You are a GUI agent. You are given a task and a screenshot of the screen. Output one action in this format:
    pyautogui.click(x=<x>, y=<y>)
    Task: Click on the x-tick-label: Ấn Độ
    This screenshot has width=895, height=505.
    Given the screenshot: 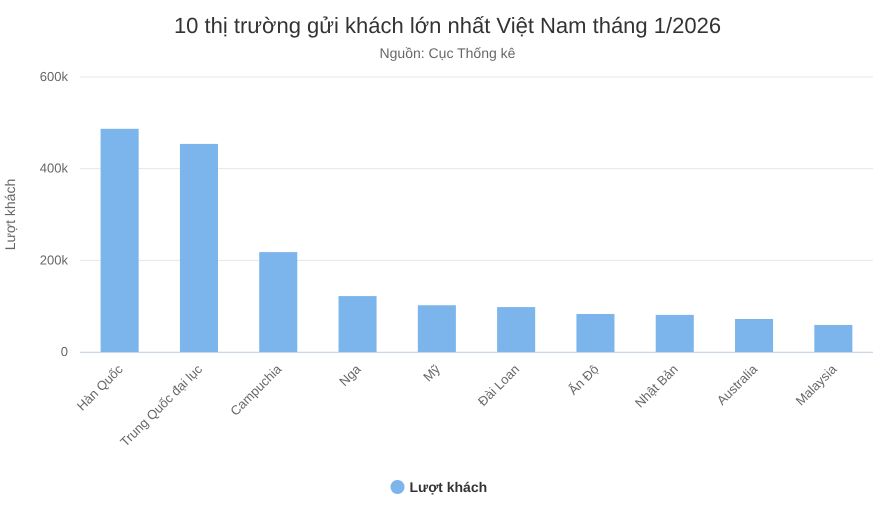 What is the action you would take?
    pyautogui.click(x=583, y=380)
    